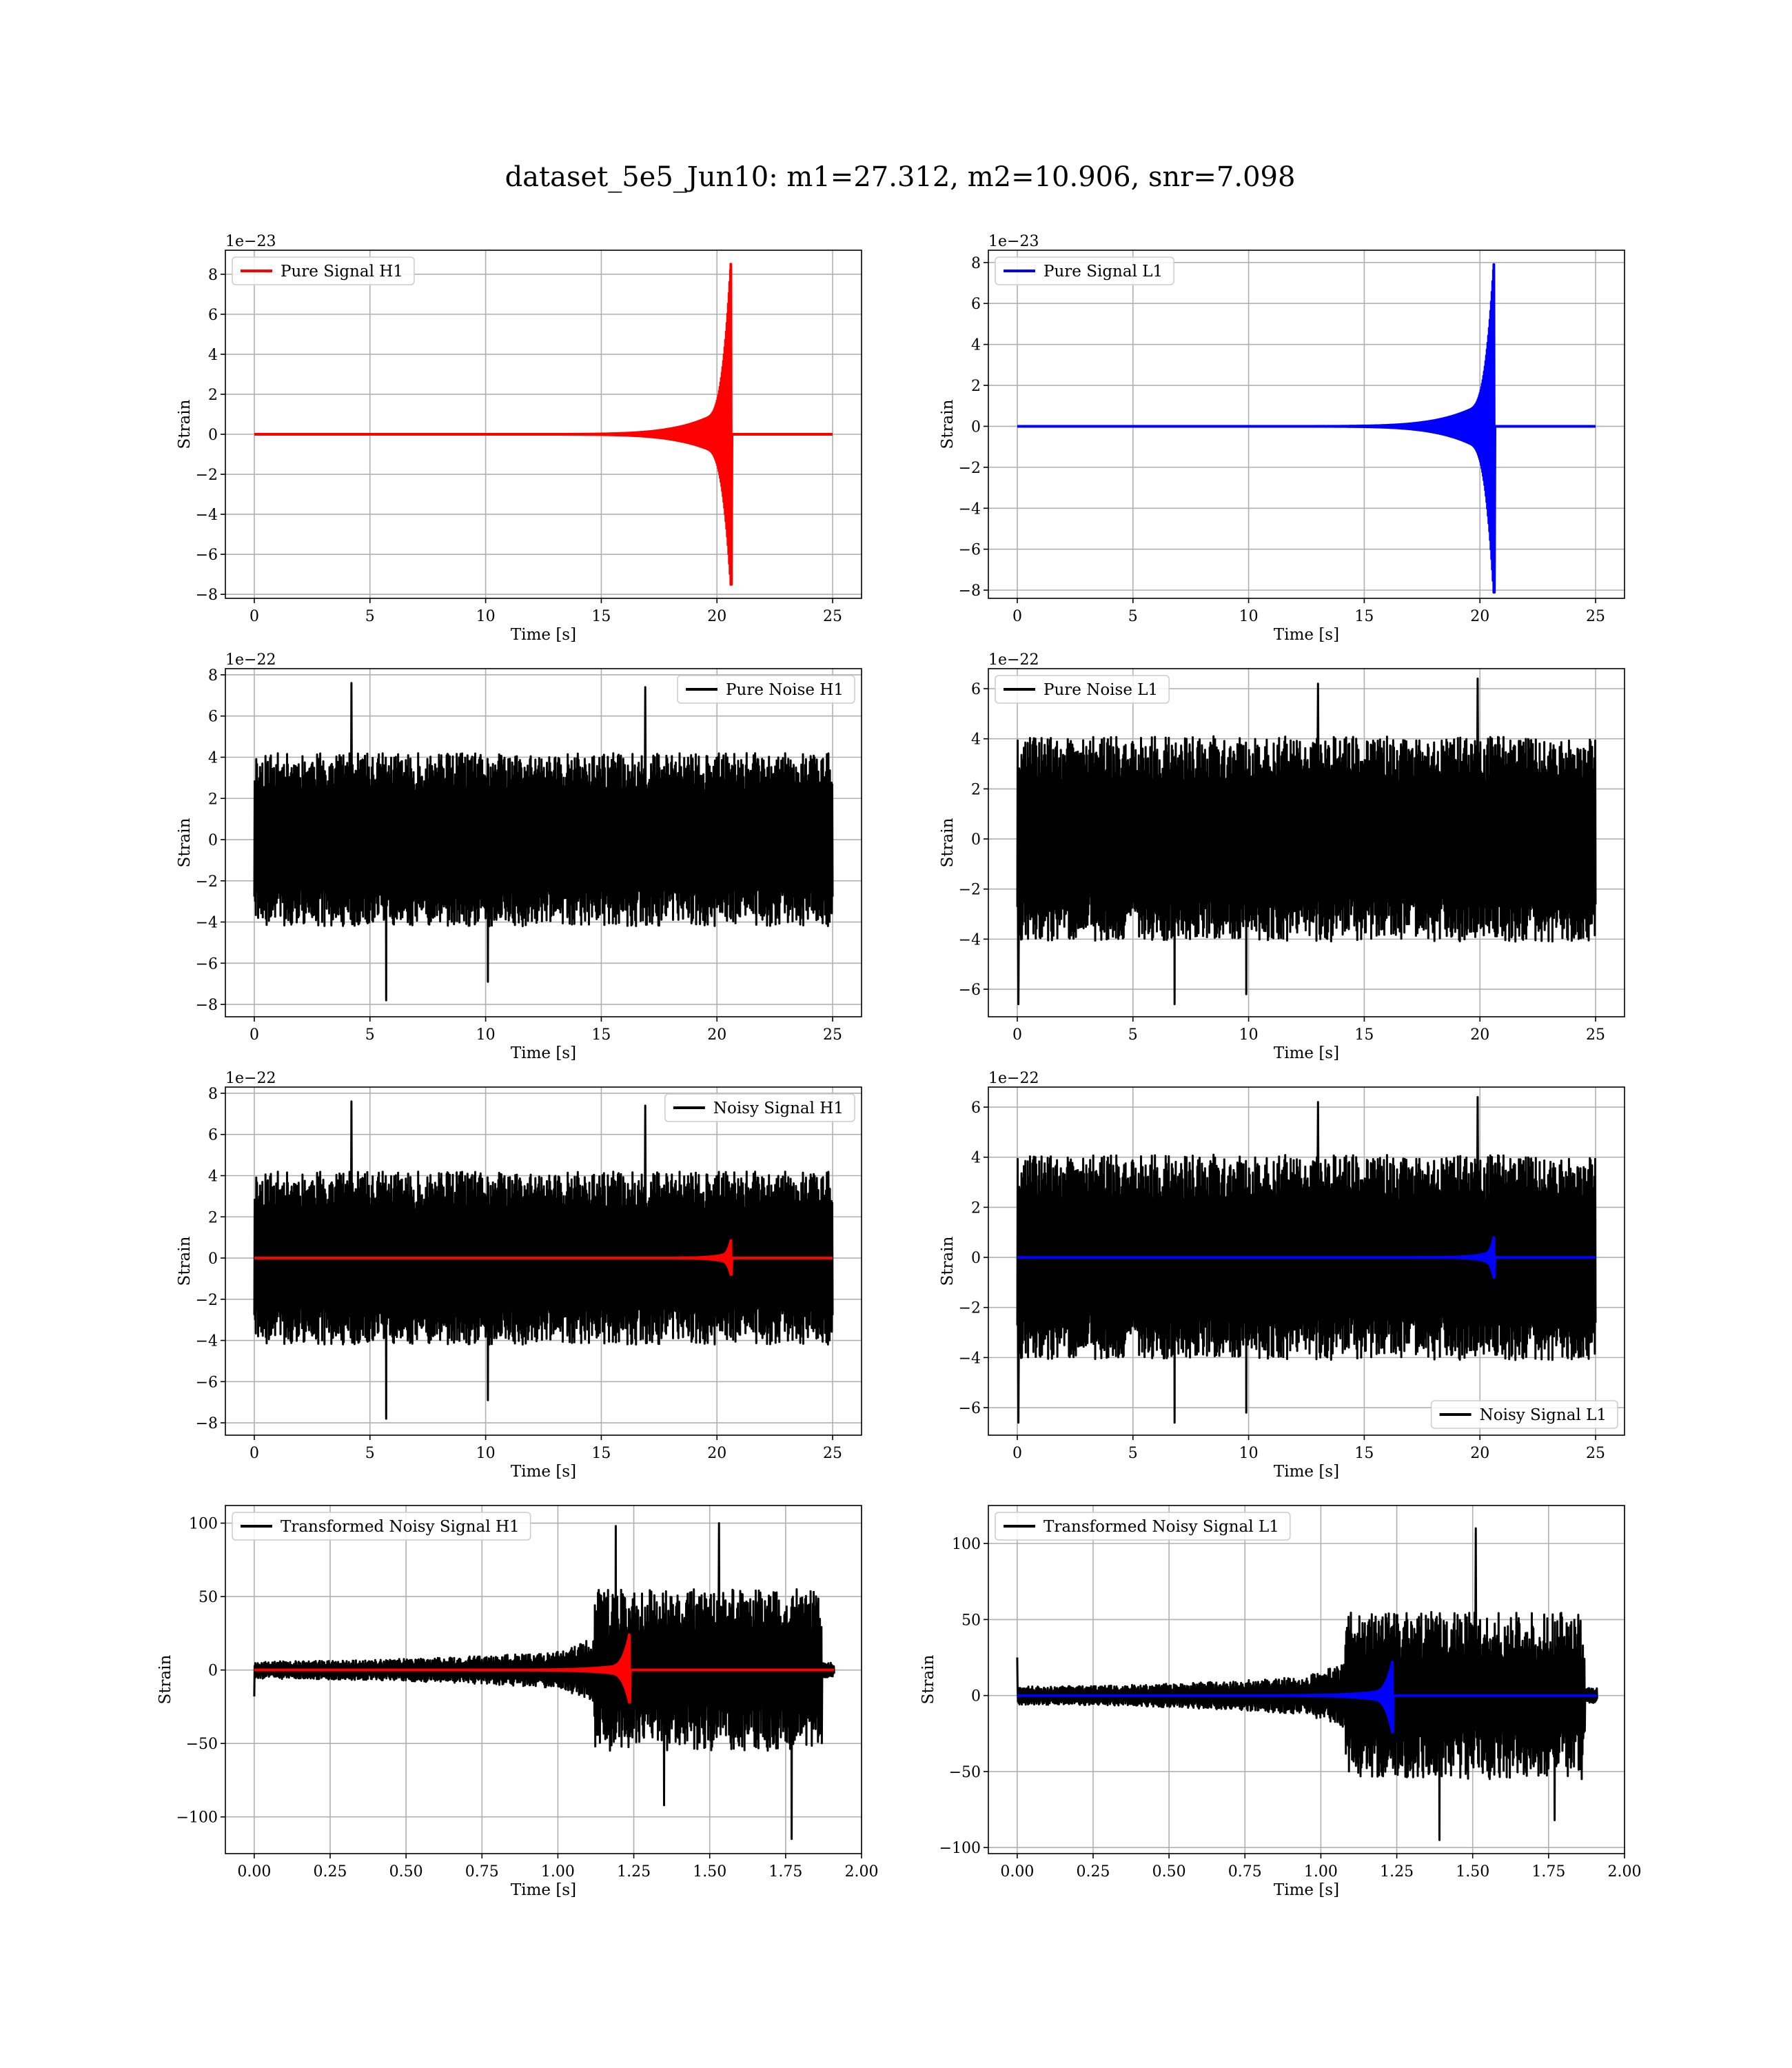 The image size is (1792, 2068). I want to click on legend: Pure Noise H1, so click(766, 689).